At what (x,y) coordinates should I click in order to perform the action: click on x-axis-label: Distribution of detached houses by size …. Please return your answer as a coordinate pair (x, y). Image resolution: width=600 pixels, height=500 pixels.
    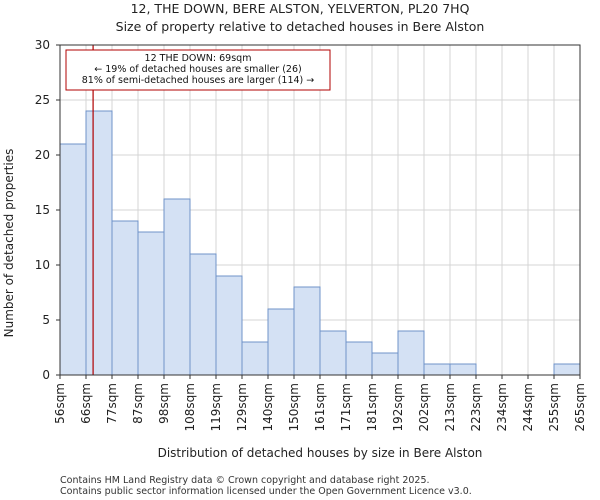
    Looking at the image, I should click on (320, 453).